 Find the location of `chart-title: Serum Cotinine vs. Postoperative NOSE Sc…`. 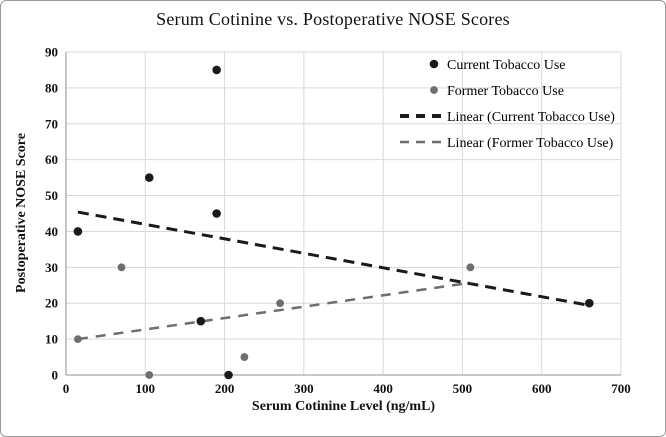

chart-title: Serum Cotinine vs. Postoperative NOSE Sc… is located at coordinates (333, 19).